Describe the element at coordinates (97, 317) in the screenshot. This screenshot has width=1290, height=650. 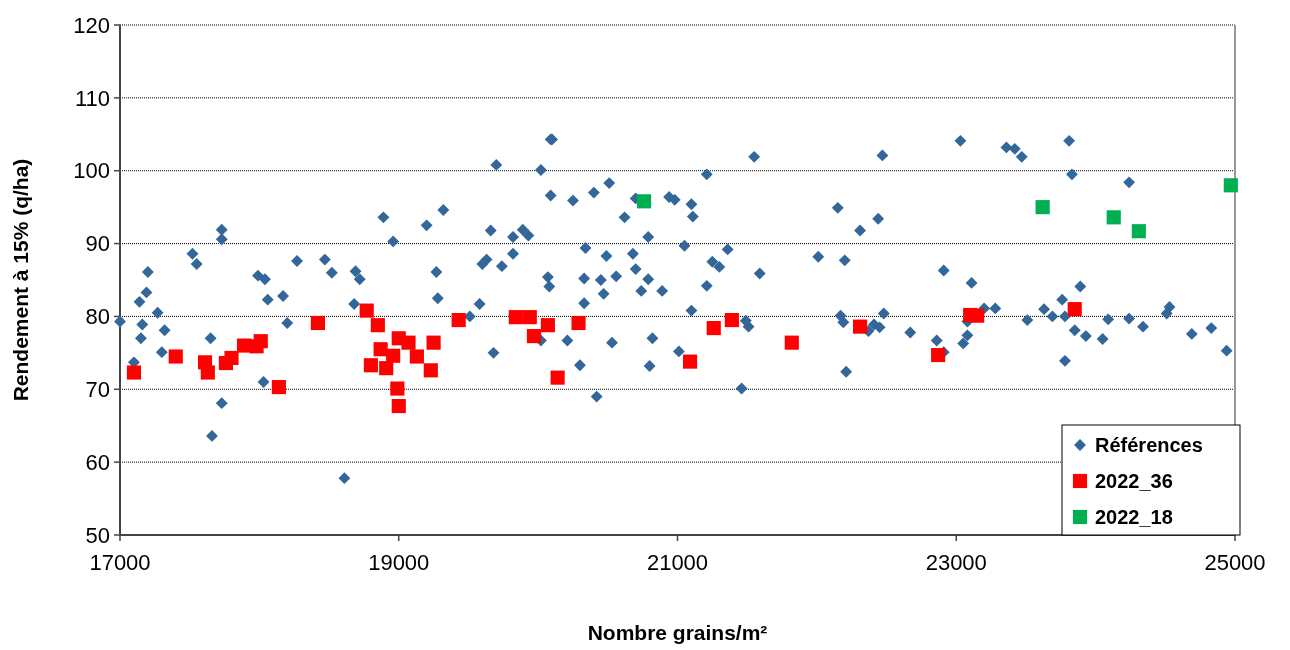
I see `y-tick-label: 80` at that location.